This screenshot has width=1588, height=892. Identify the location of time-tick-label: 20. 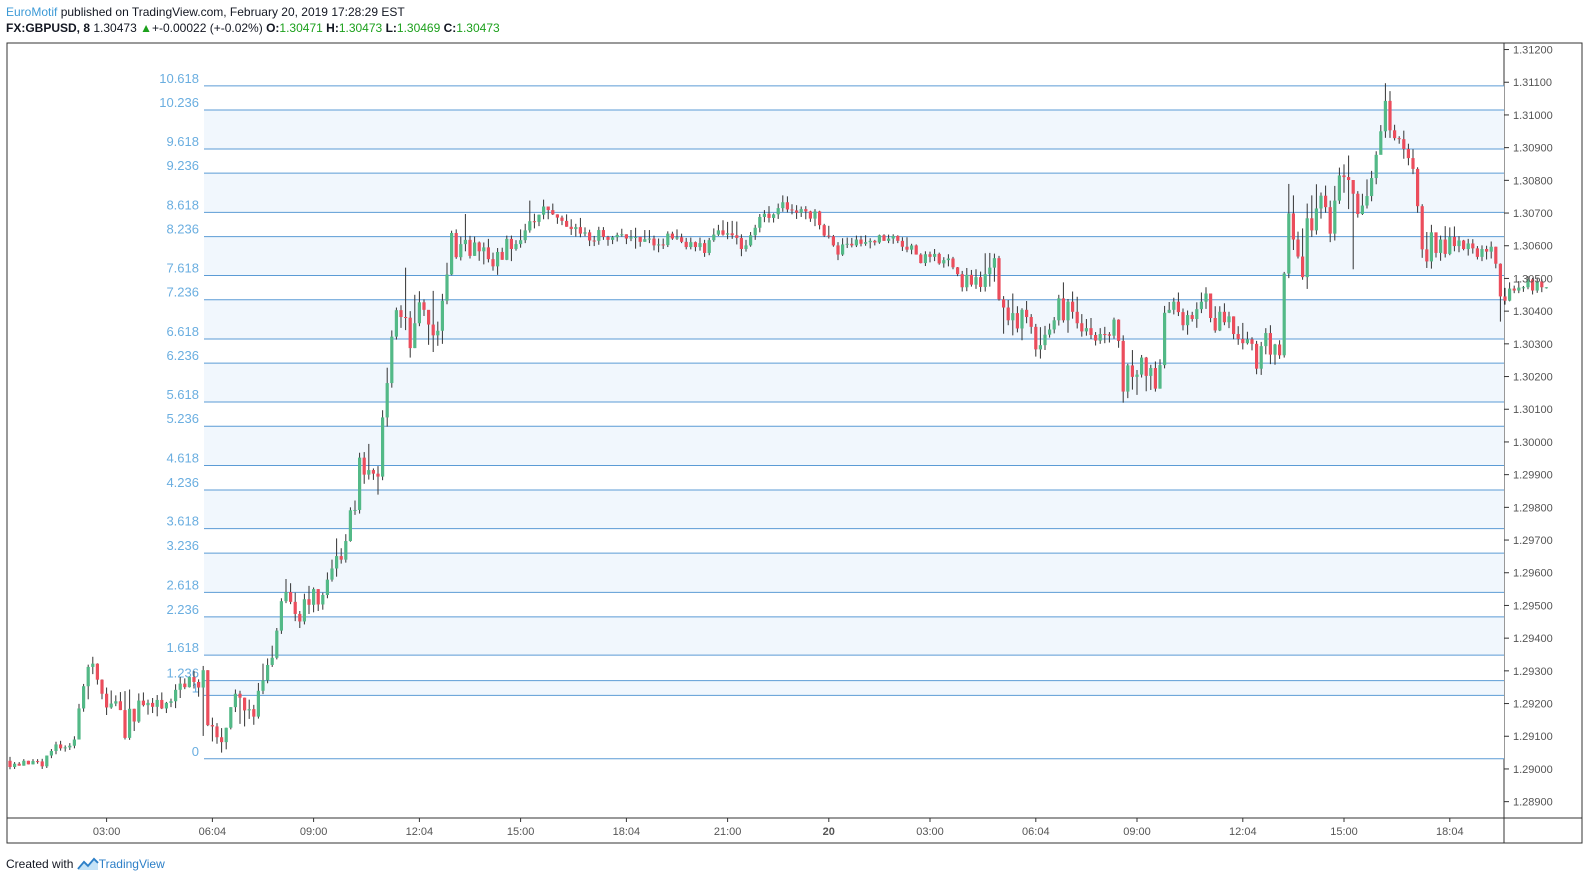
(829, 832).